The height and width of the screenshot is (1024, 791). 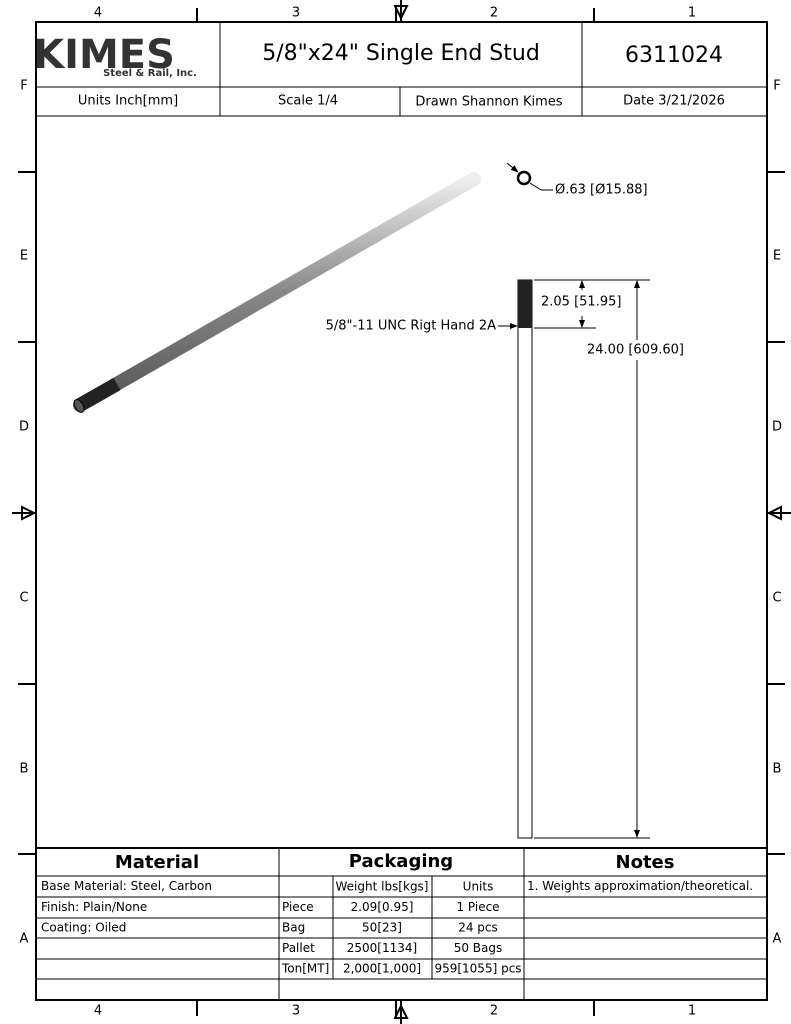 What do you see at coordinates (674, 101) in the screenshot?
I see `date: Date 3/21/2026` at bounding box center [674, 101].